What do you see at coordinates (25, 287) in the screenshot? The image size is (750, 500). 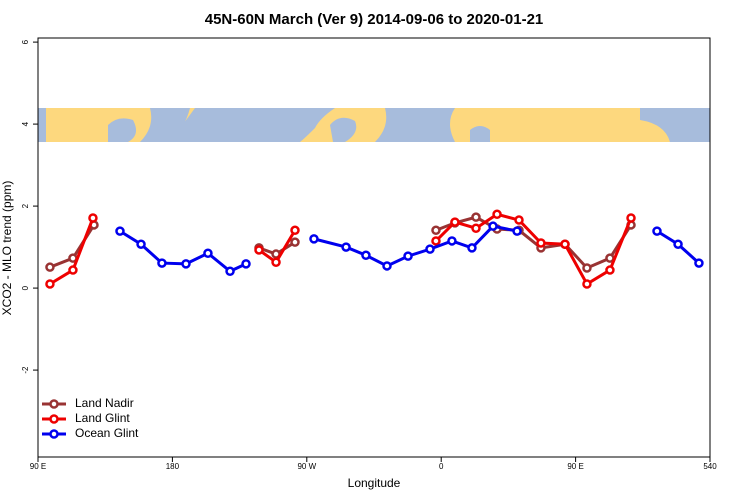 I see `y-tick-label: 0` at bounding box center [25, 287].